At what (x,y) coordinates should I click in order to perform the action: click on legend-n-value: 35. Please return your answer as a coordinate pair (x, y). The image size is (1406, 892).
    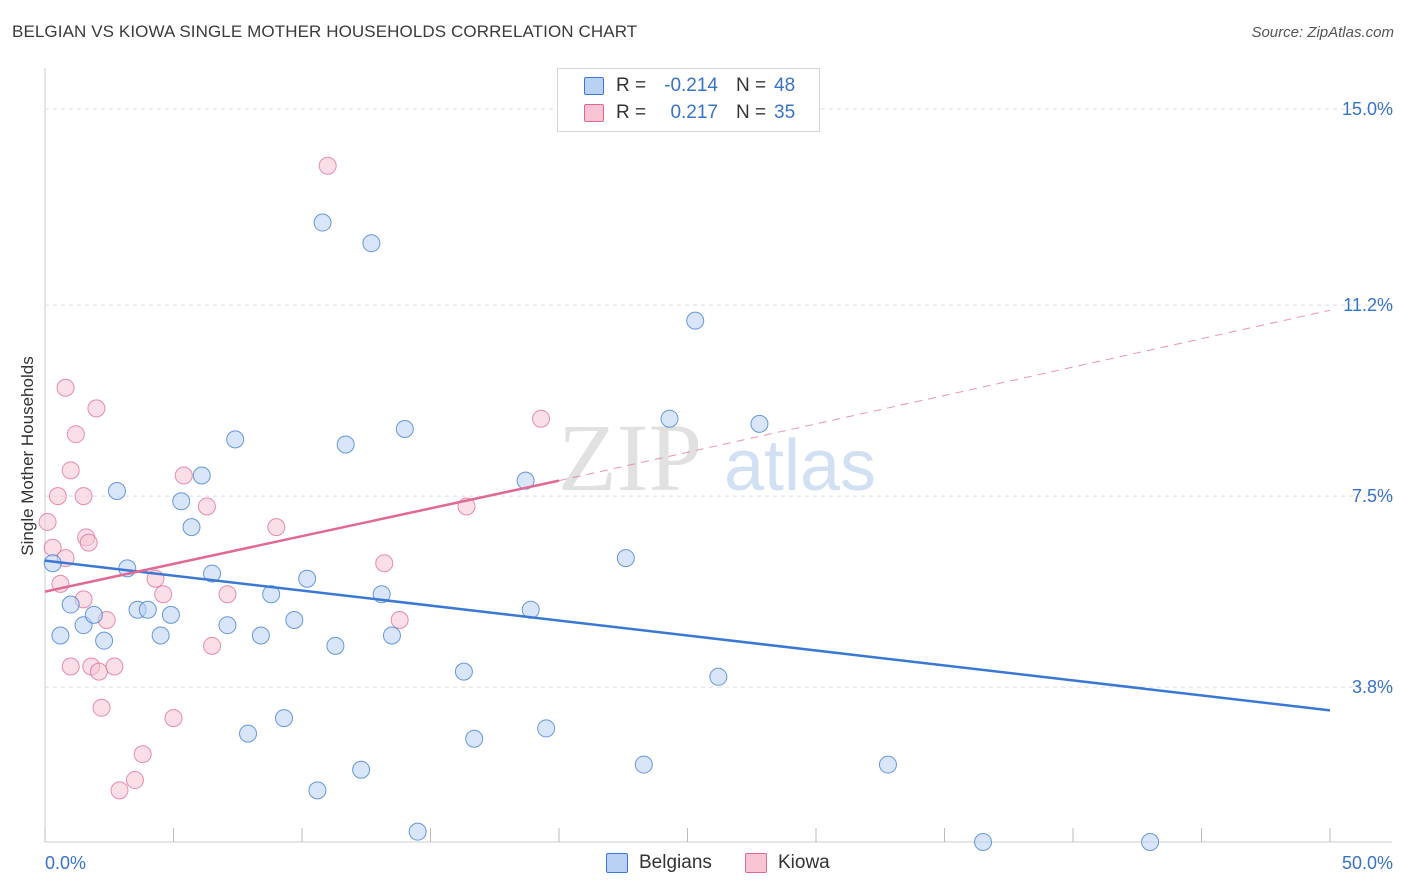
    Looking at the image, I should click on (785, 112).